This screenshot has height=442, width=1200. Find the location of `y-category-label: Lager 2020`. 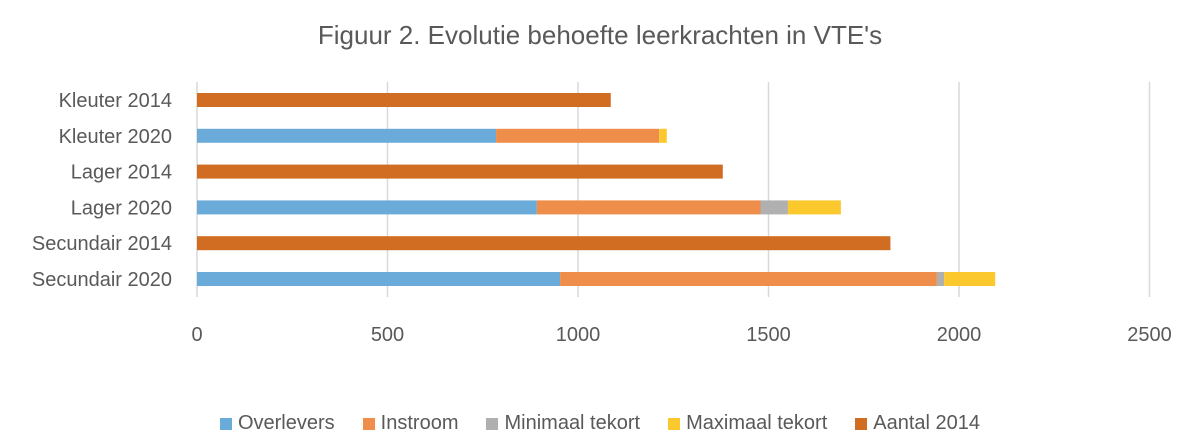

y-category-label: Lager 2020 is located at coordinates (121, 208).